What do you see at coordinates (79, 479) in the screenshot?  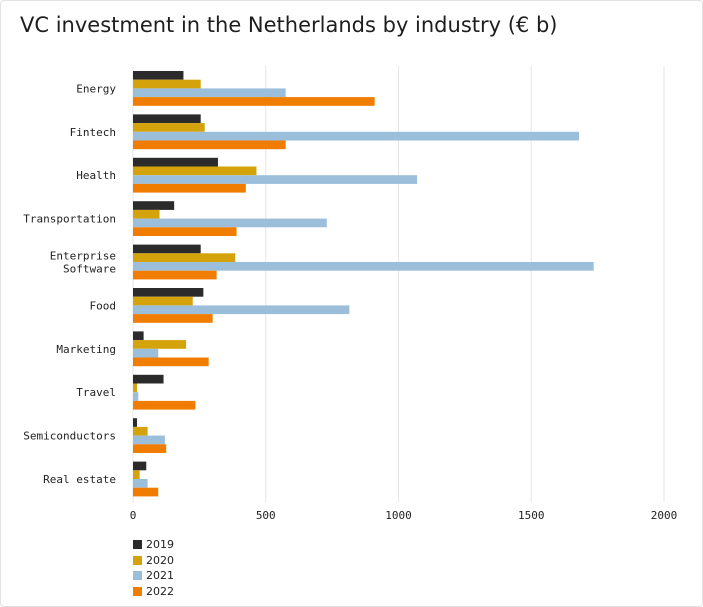 I see `category-label: Real estate` at bounding box center [79, 479].